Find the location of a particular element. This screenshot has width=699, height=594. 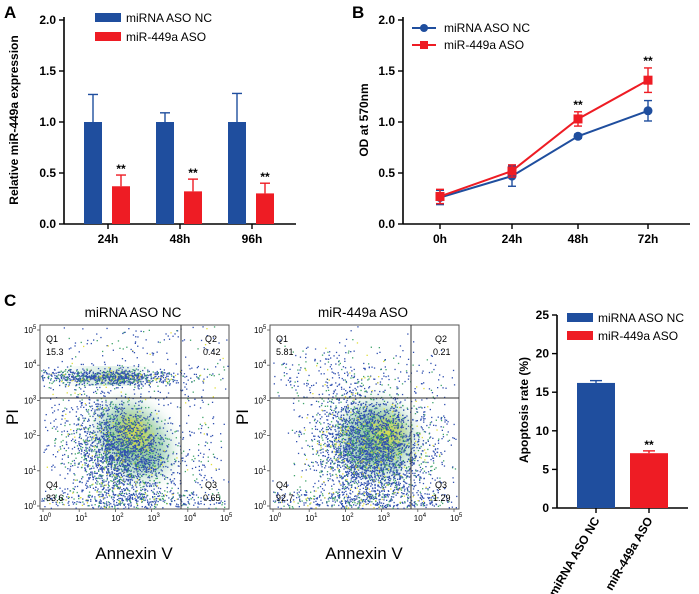

a-bar-nc is located at coordinates (237, 173).